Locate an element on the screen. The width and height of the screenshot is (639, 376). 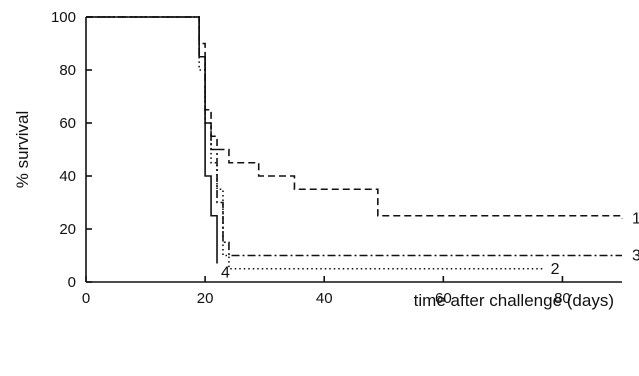
y-tick-label: 0 is located at coordinates (72, 282).